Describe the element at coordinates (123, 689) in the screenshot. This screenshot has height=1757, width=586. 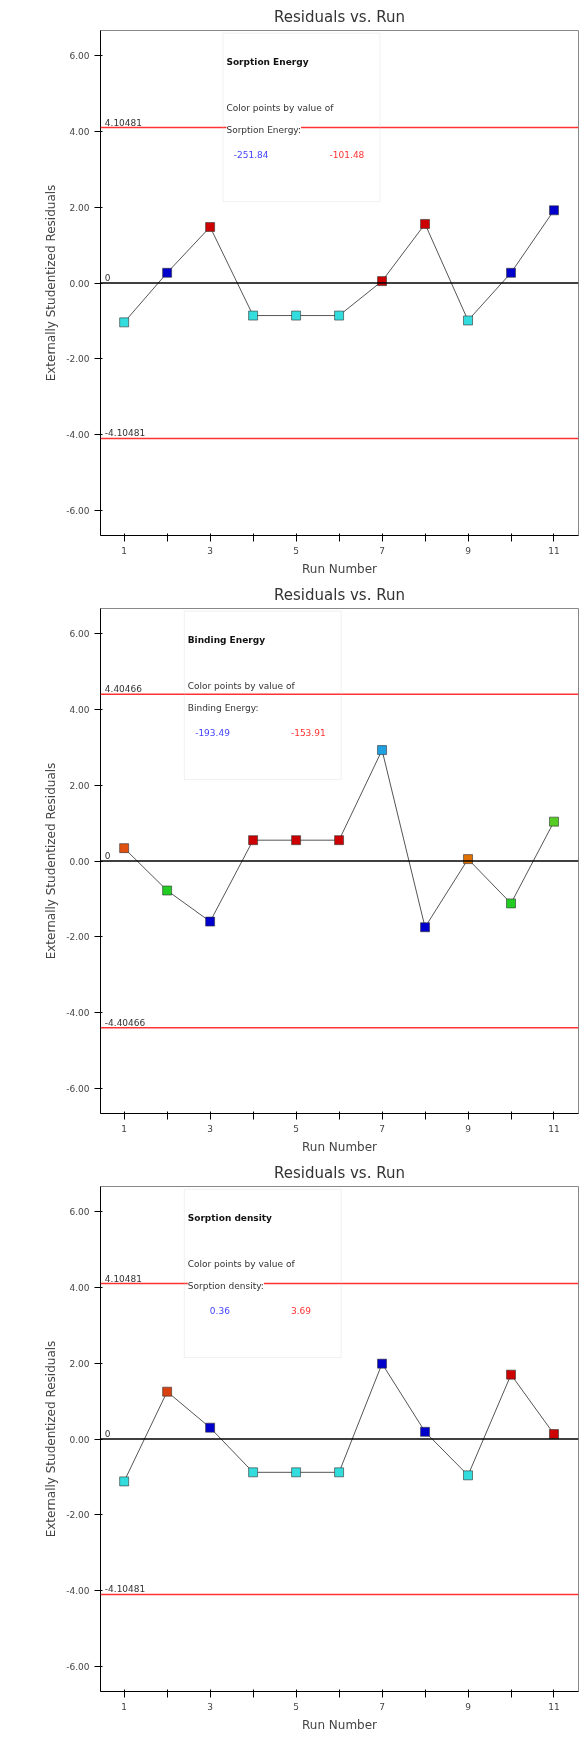
I see `ref-line-label: 4.40466` at that location.